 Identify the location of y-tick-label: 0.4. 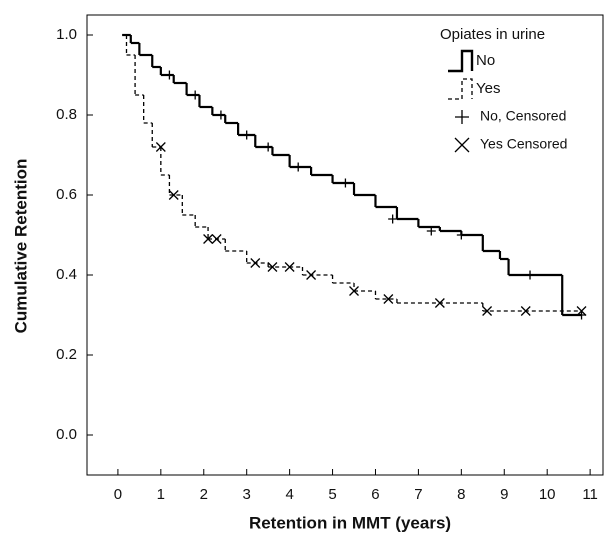
(66, 274).